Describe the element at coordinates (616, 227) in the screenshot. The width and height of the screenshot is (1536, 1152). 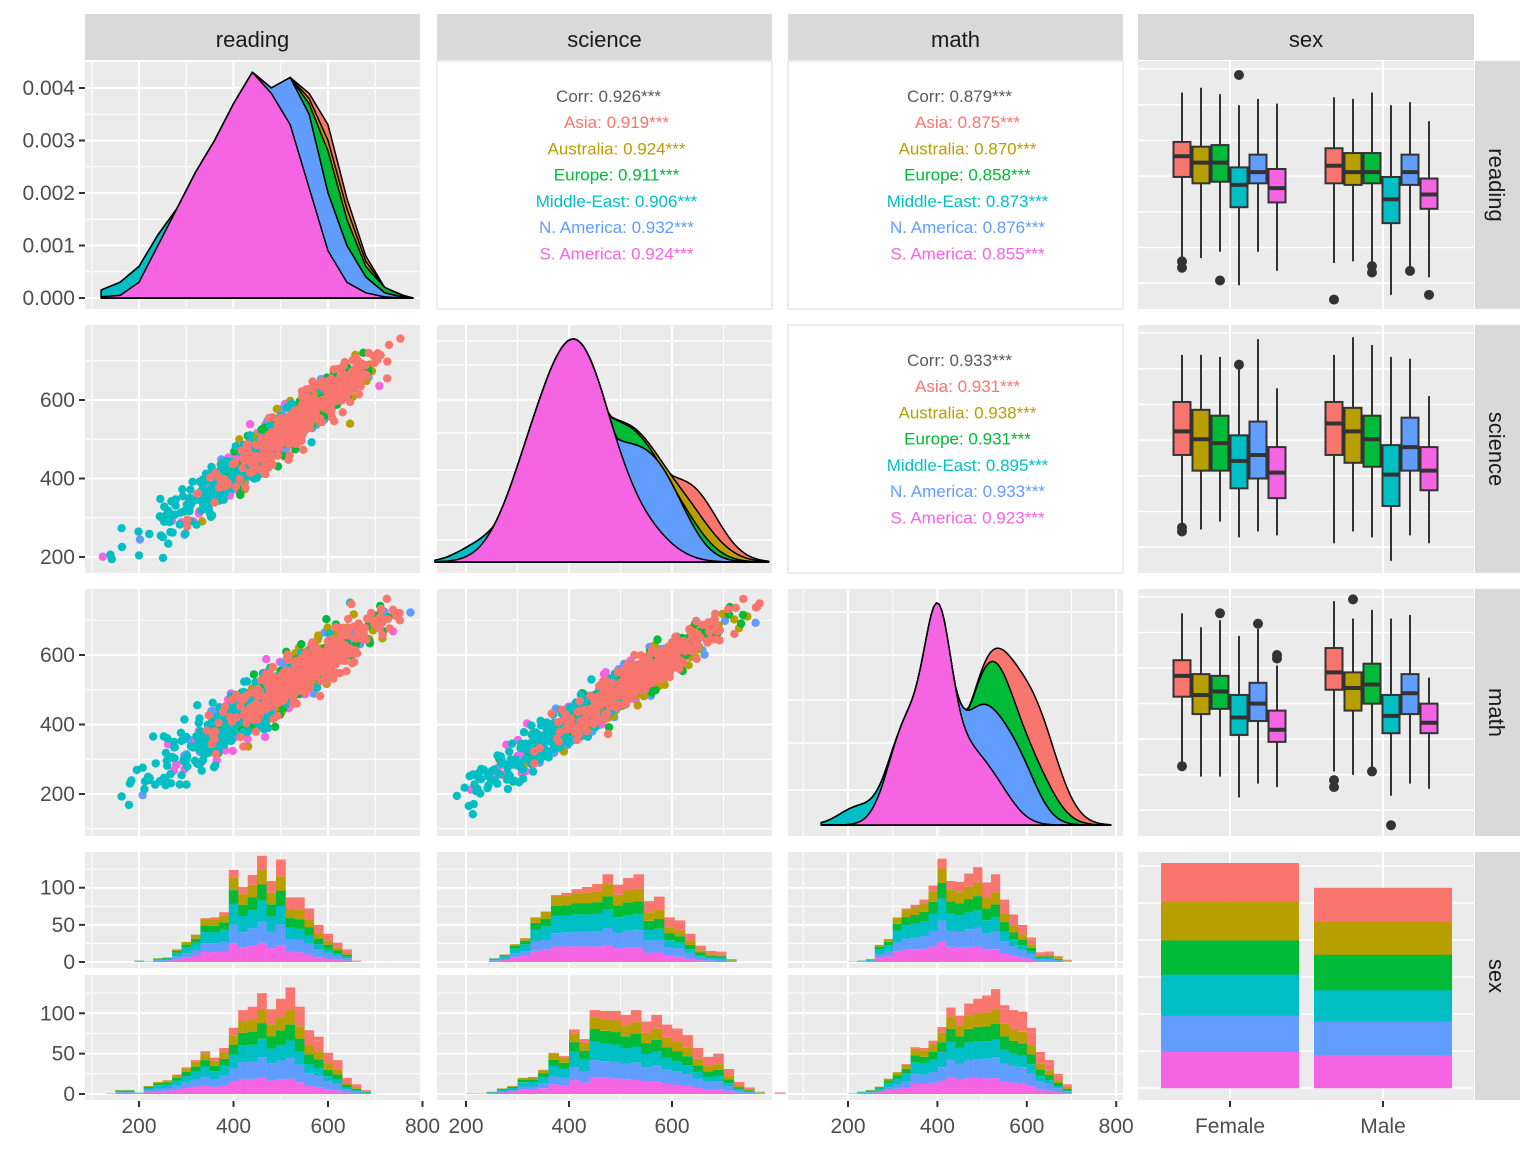
I see `corr-group-n-america: N. America: 0.932***` at that location.